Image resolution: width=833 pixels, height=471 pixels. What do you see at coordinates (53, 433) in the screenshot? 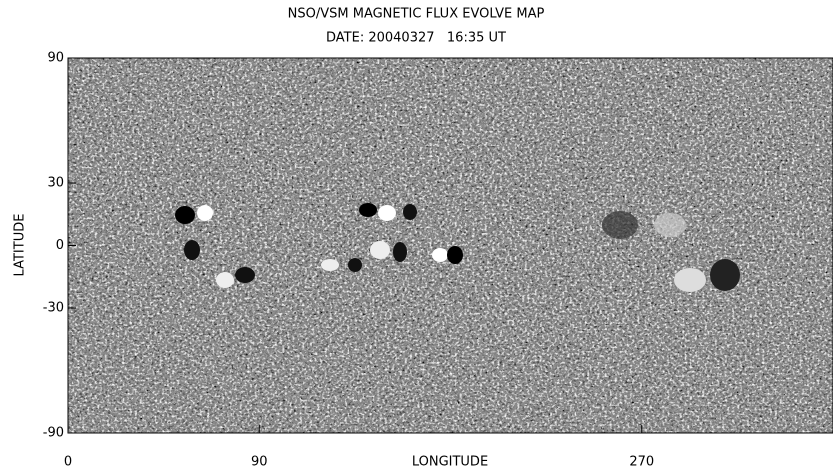
I see `y-tick-label: -90` at bounding box center [53, 433].